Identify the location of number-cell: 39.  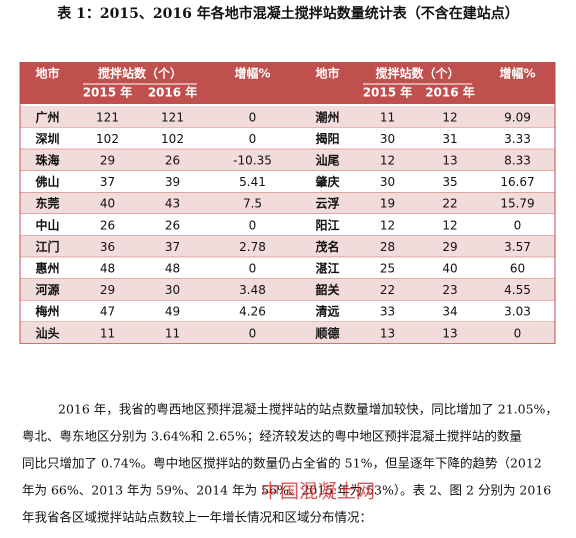
(172, 182).